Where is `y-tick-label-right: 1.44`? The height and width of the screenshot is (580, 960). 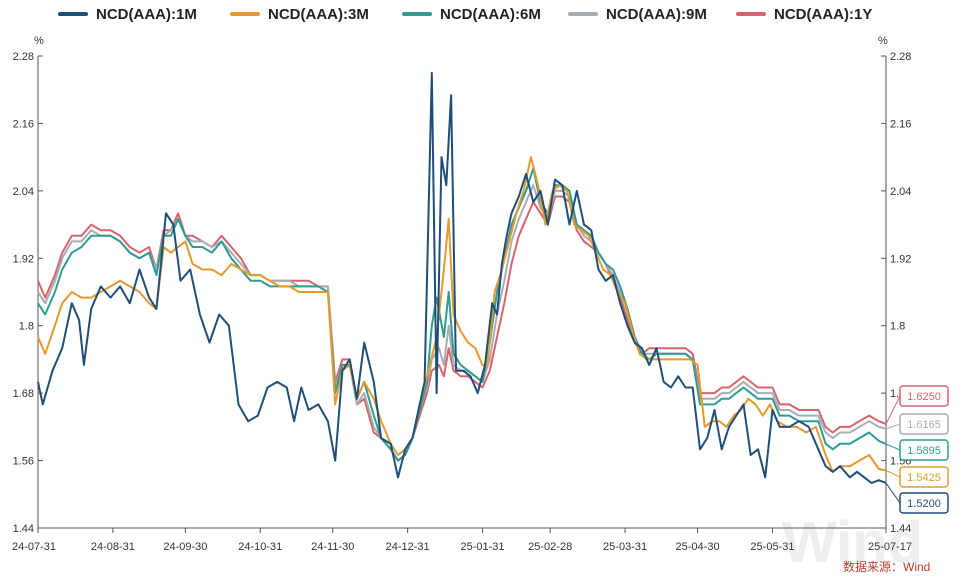 y-tick-label-right: 1.44 is located at coordinates (900, 529).